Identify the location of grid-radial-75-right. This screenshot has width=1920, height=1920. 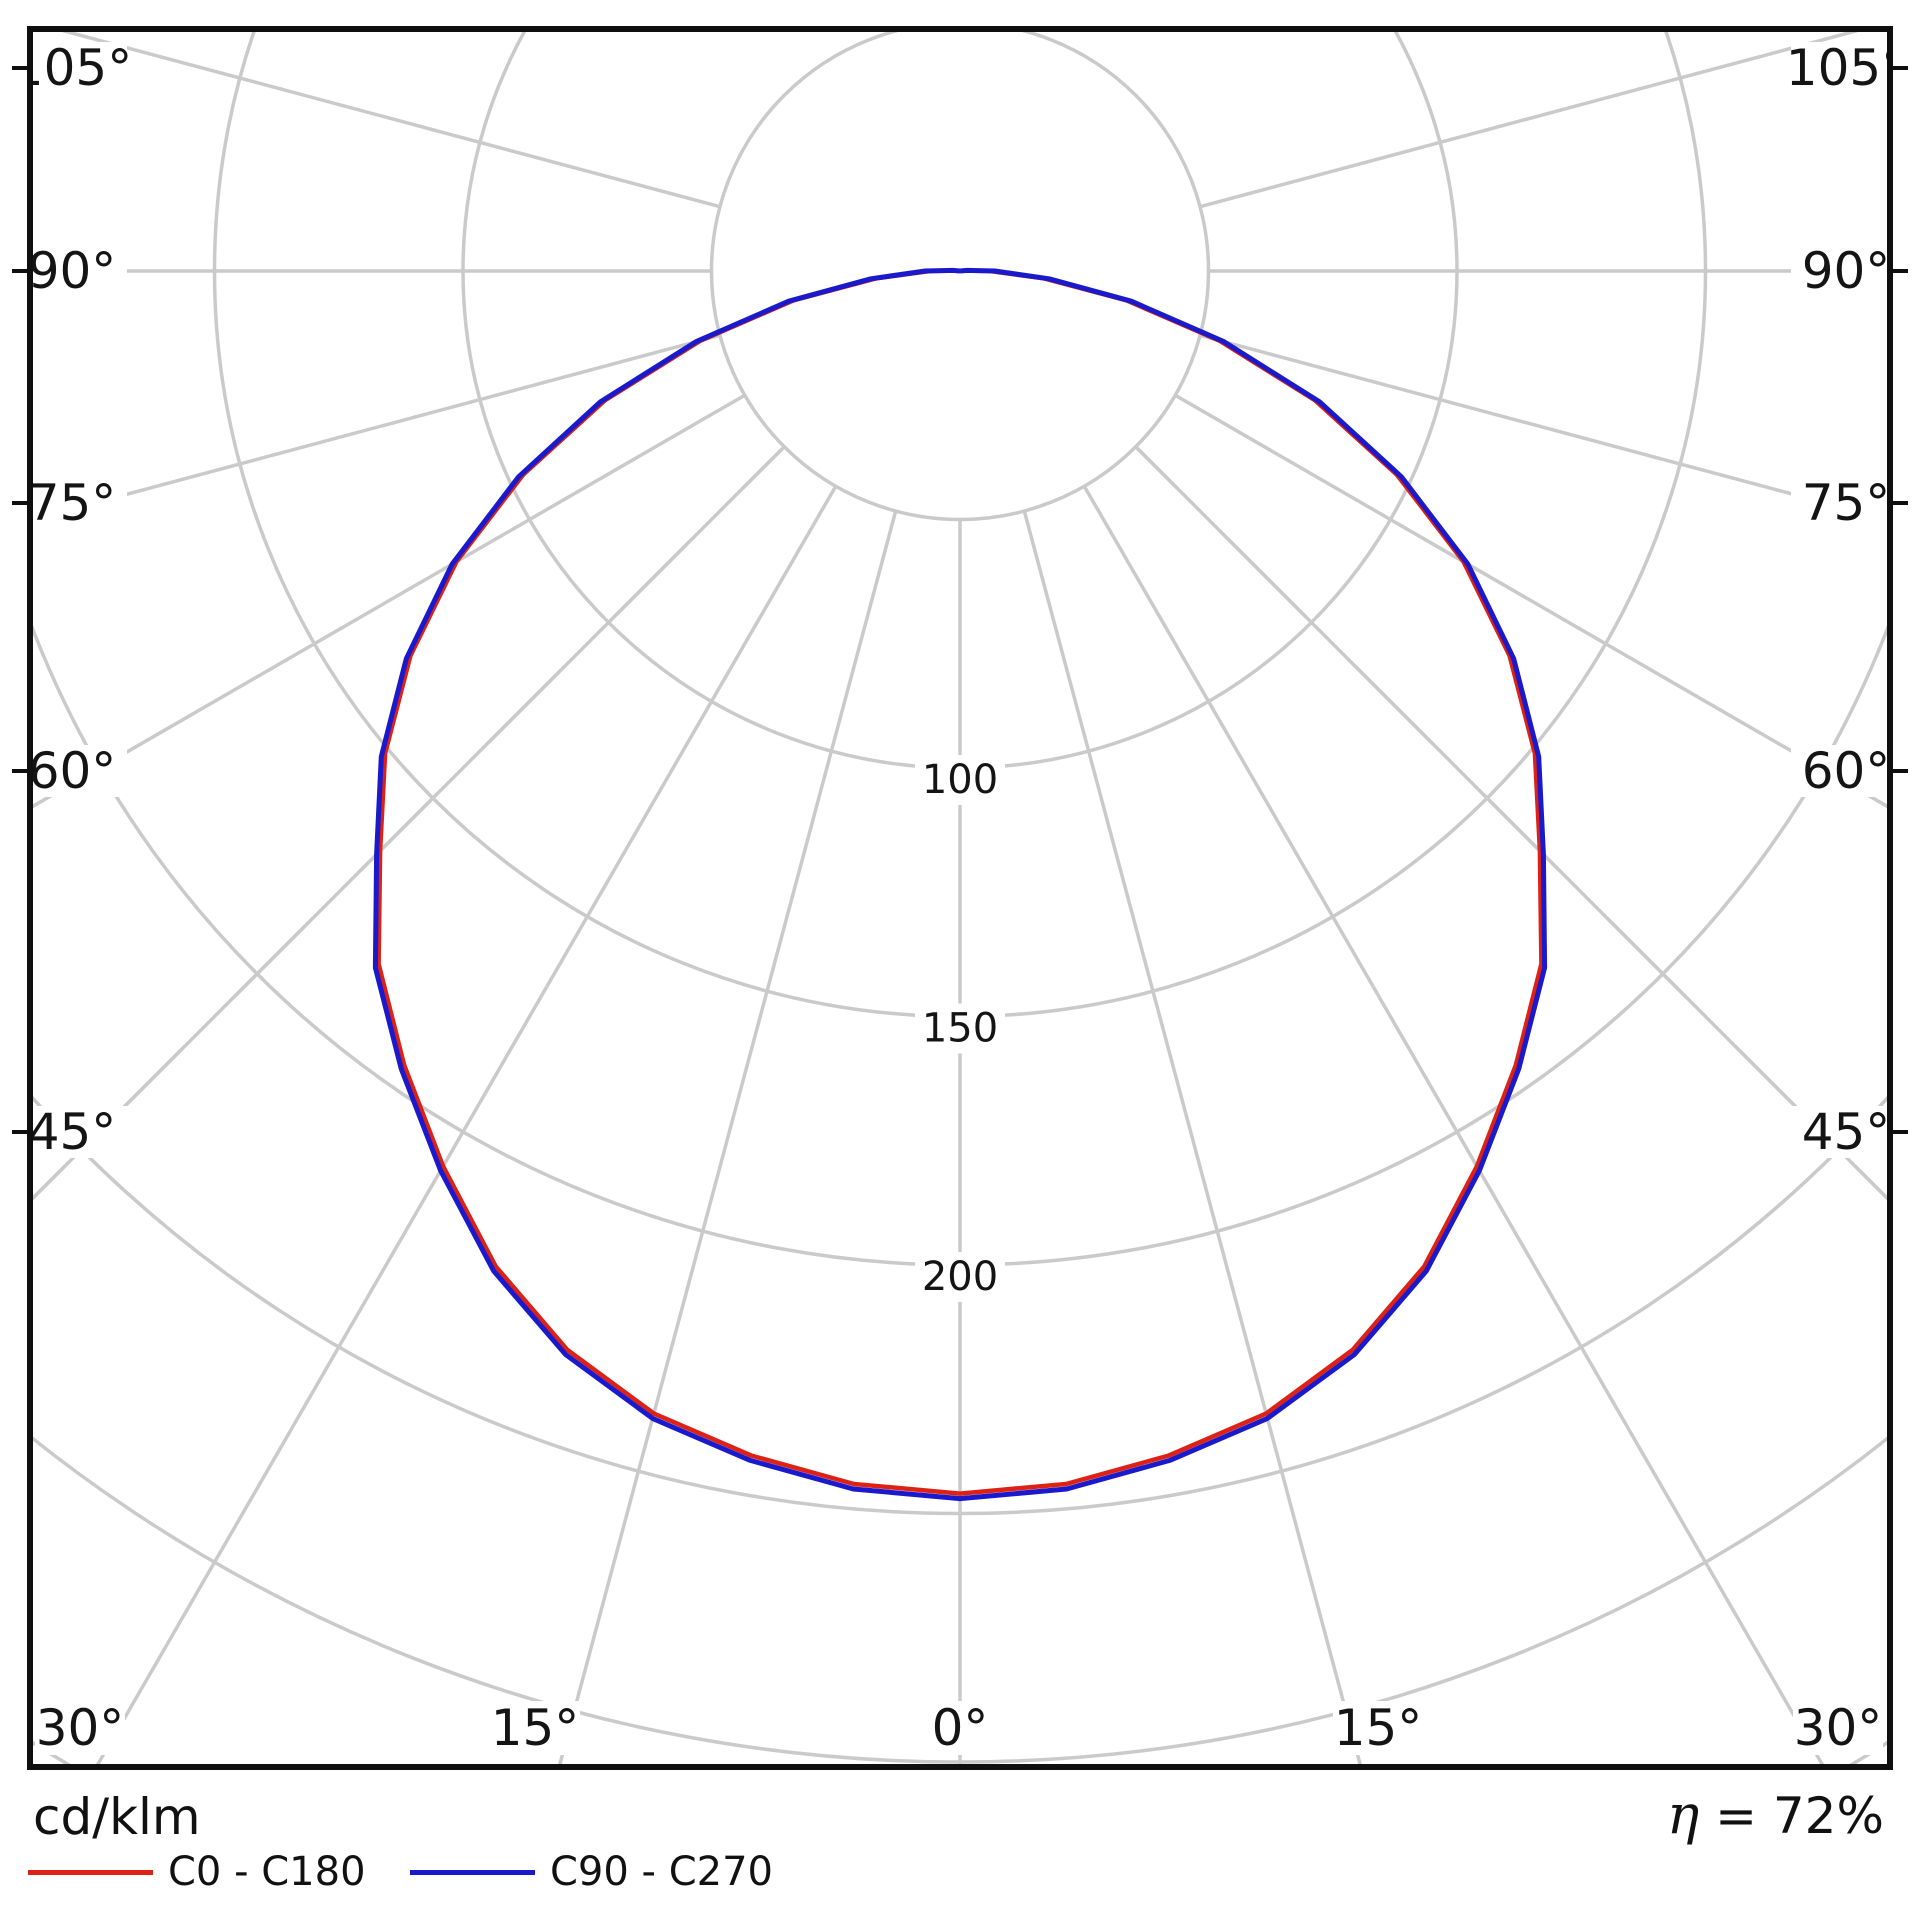
(1543, 427).